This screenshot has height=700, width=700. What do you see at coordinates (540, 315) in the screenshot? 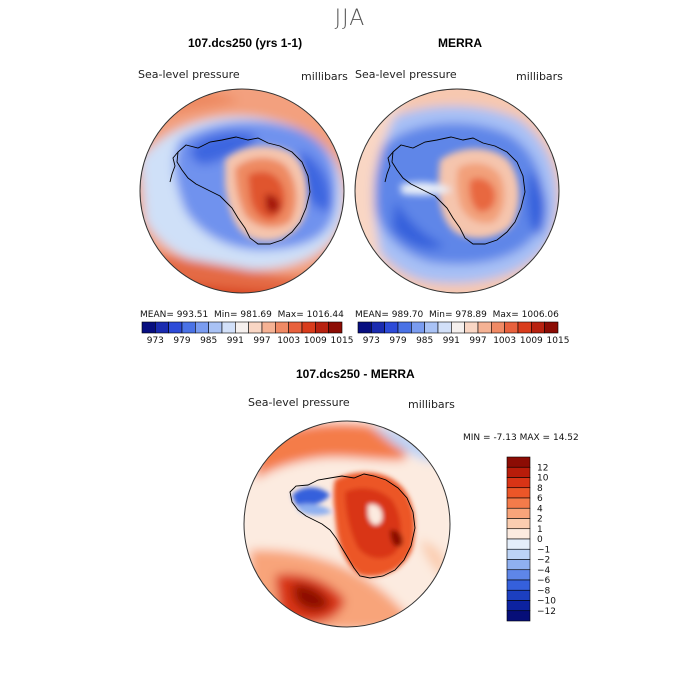
I see `panel2-max: 1006.06` at bounding box center [540, 315].